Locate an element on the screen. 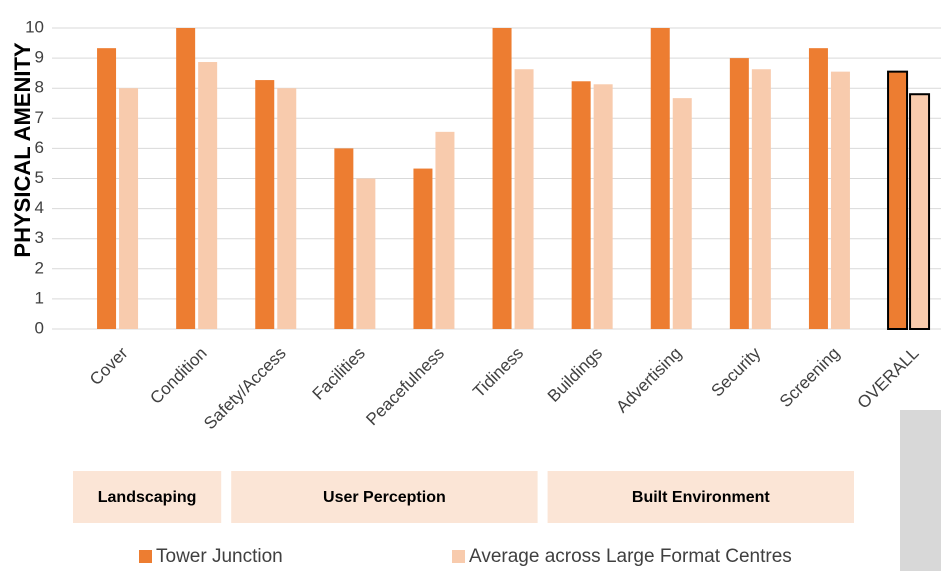  x-tick-label: Screening is located at coordinates (810, 378).